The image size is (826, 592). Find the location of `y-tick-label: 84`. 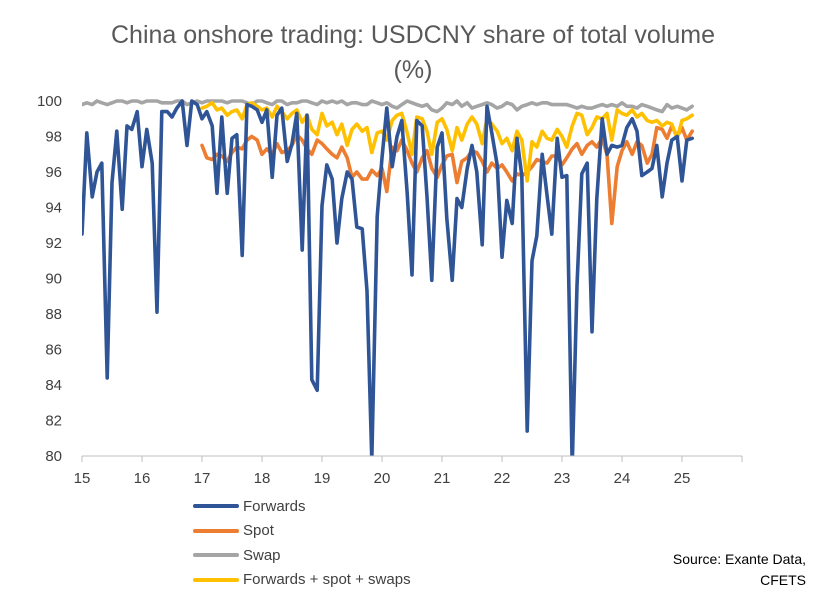

y-tick-label: 84 is located at coordinates (53, 385).